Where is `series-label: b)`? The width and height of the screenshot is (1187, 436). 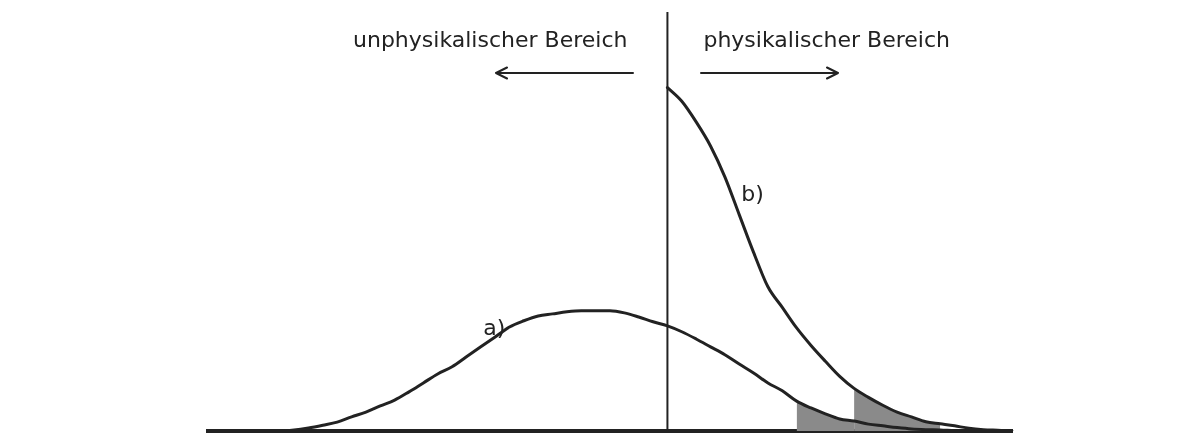
series-label: b) is located at coordinates (752, 194).